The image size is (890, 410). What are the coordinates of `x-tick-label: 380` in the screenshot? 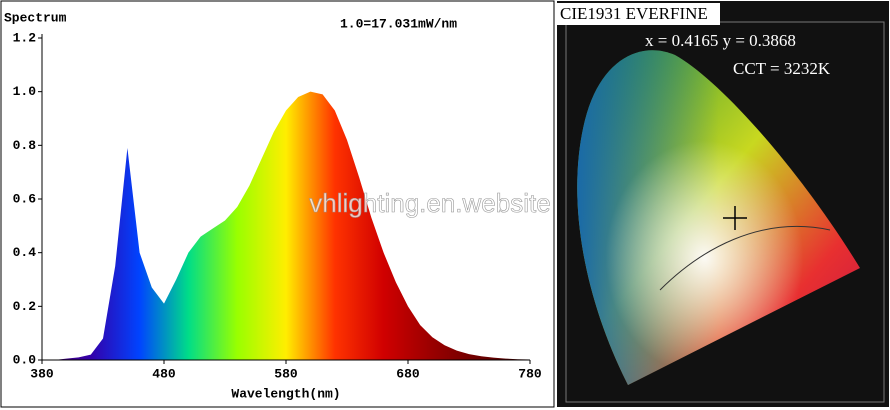 It's located at (42, 373).